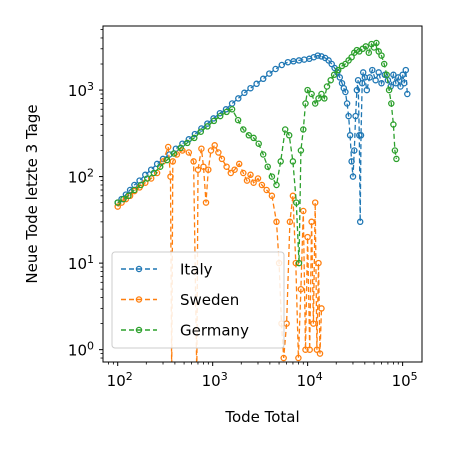  Describe the element at coordinates (185, 331) in the screenshot. I see `legend-entry-germany: Germany` at that location.